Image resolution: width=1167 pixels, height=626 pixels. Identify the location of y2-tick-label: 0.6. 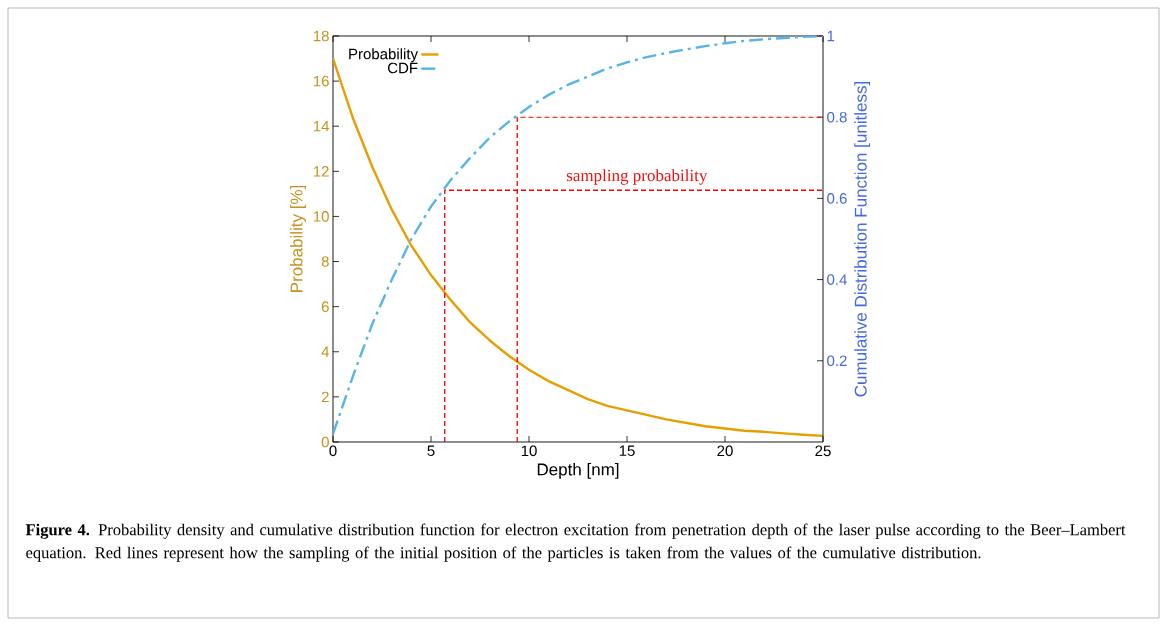
(837, 198).